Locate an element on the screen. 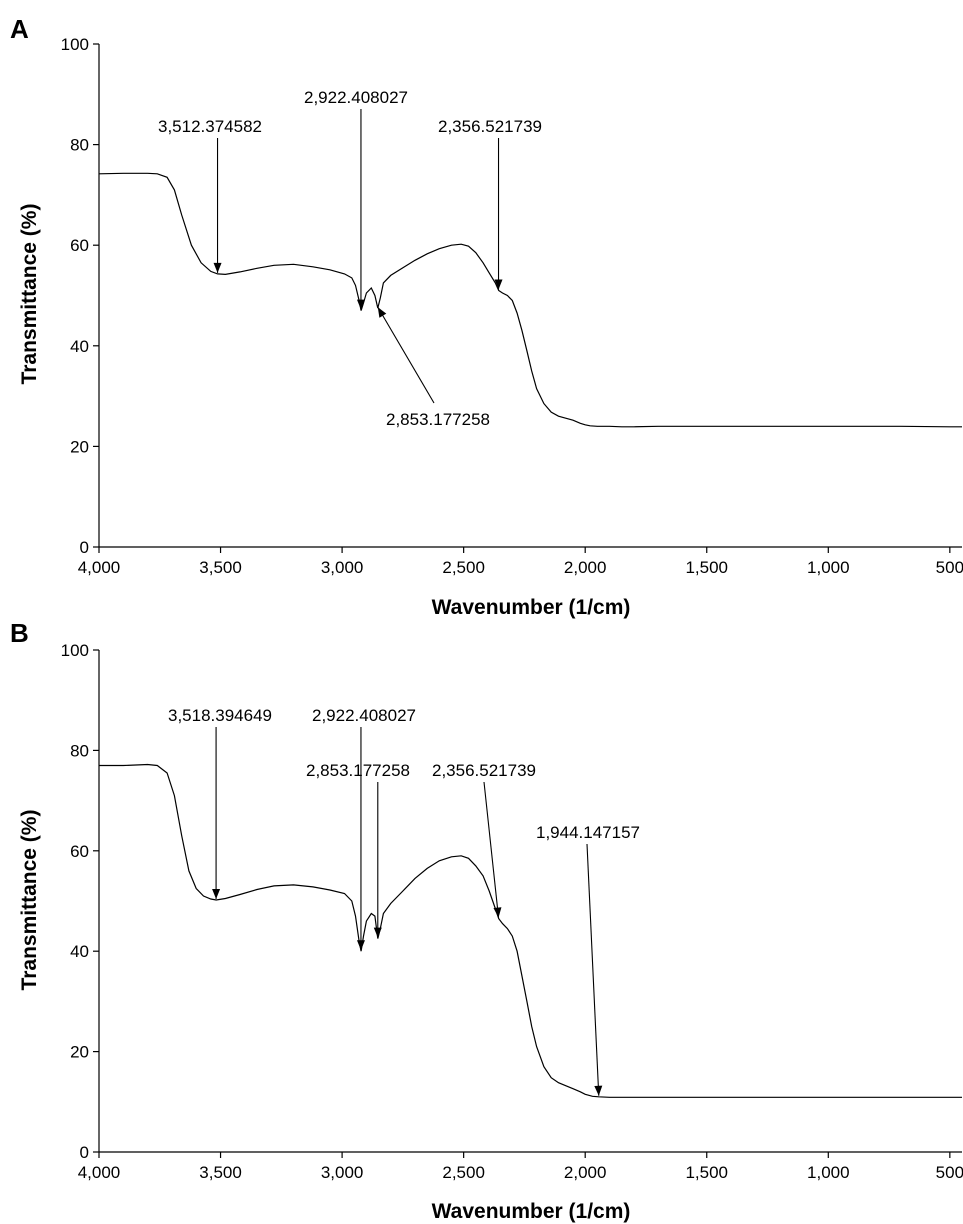 This screenshot has height=1224, width=963. panel-a-letter: A is located at coordinates (19, 29).